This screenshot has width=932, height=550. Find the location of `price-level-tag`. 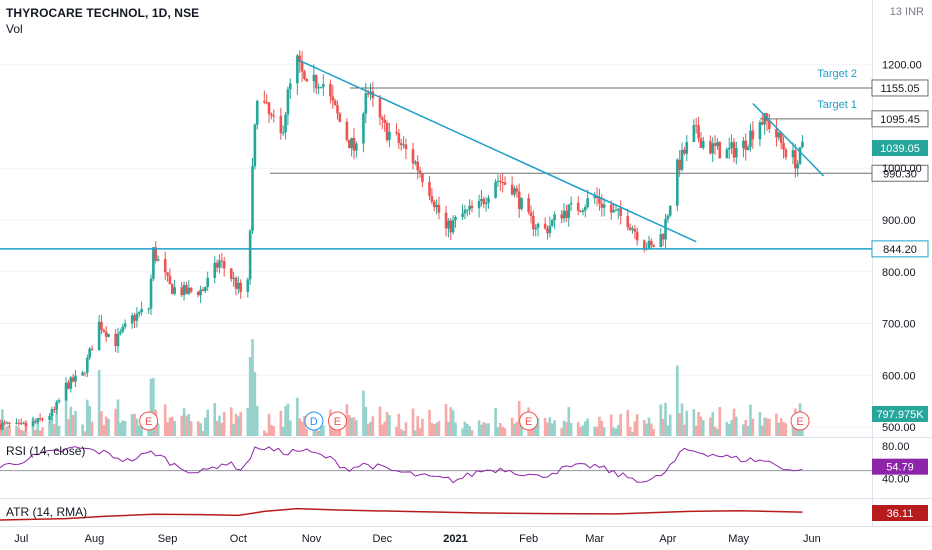

price-level-tag is located at coordinates (900, 119).